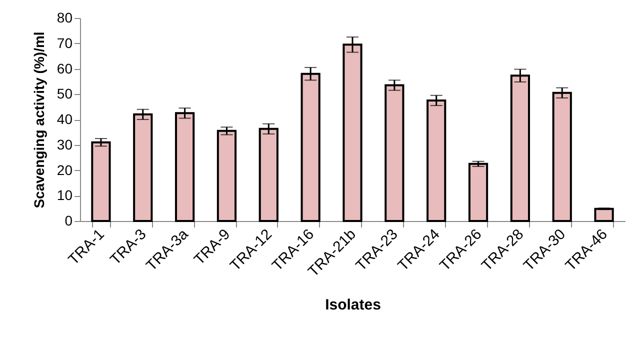  Describe the element at coordinates (68, 220) in the screenshot. I see `y-tick-label: 0` at that location.